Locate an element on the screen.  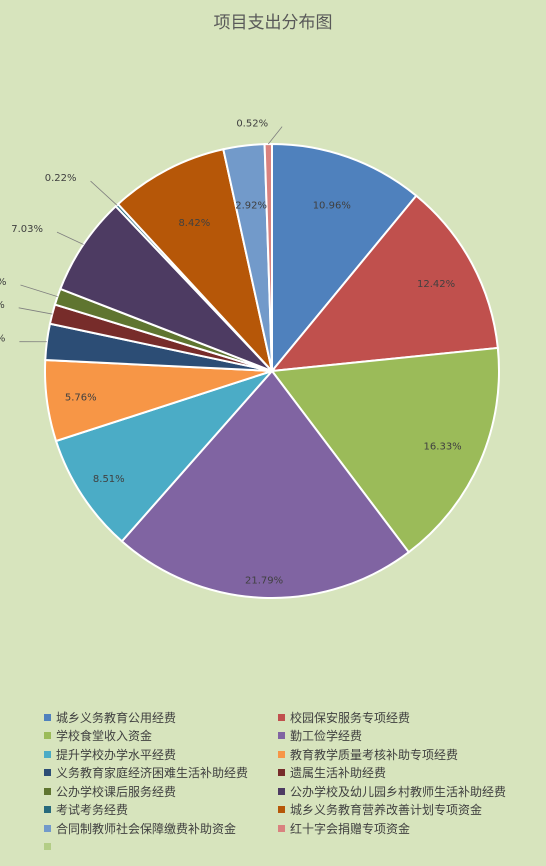
legend-item: 城乡义务教育营养改善计划专项资金 is located at coordinates (398, 810).